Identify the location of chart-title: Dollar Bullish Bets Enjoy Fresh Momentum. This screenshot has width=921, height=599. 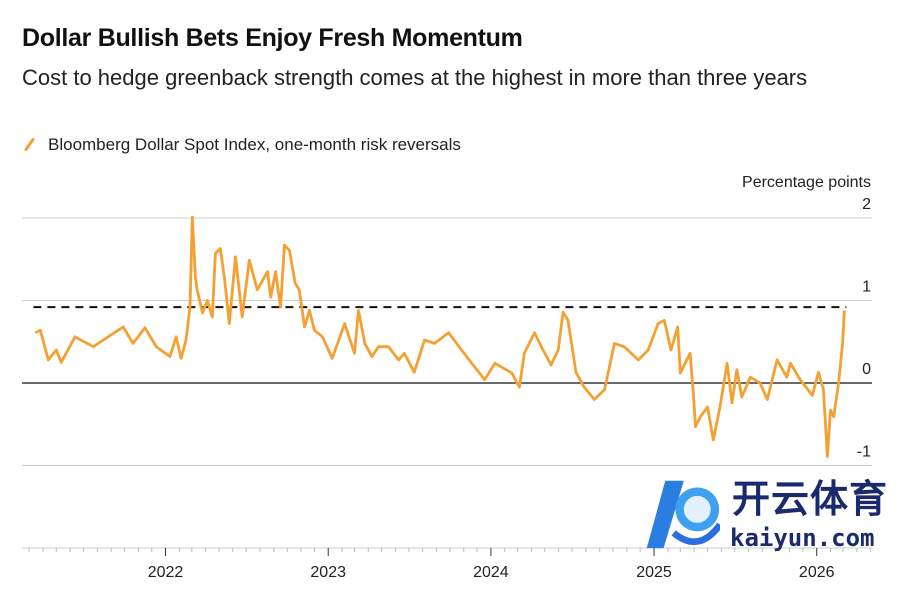
(272, 38).